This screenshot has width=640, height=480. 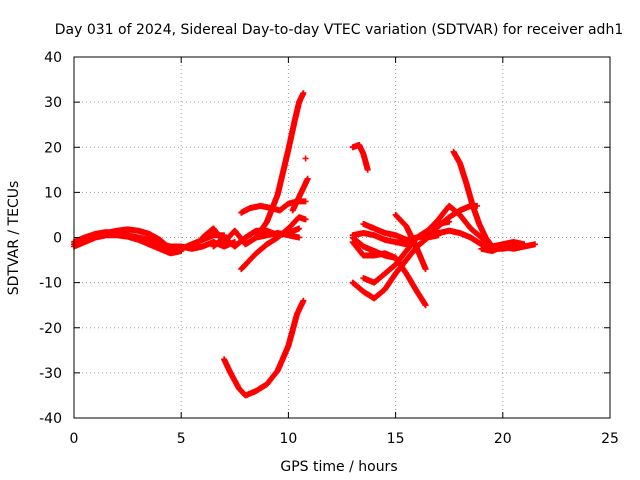 I want to click on y-tick-label: -40, so click(x=50, y=419).